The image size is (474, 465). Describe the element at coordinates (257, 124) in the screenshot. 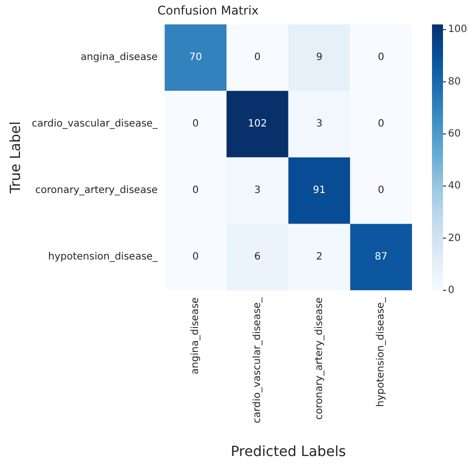

I see `data-label: 102` at that location.